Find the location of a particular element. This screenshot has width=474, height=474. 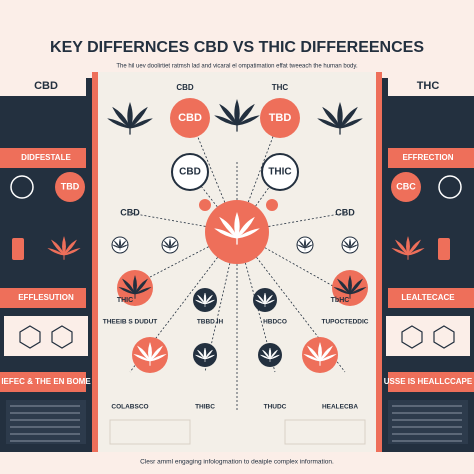

center-label: THIBC is located at coordinates (205, 407).